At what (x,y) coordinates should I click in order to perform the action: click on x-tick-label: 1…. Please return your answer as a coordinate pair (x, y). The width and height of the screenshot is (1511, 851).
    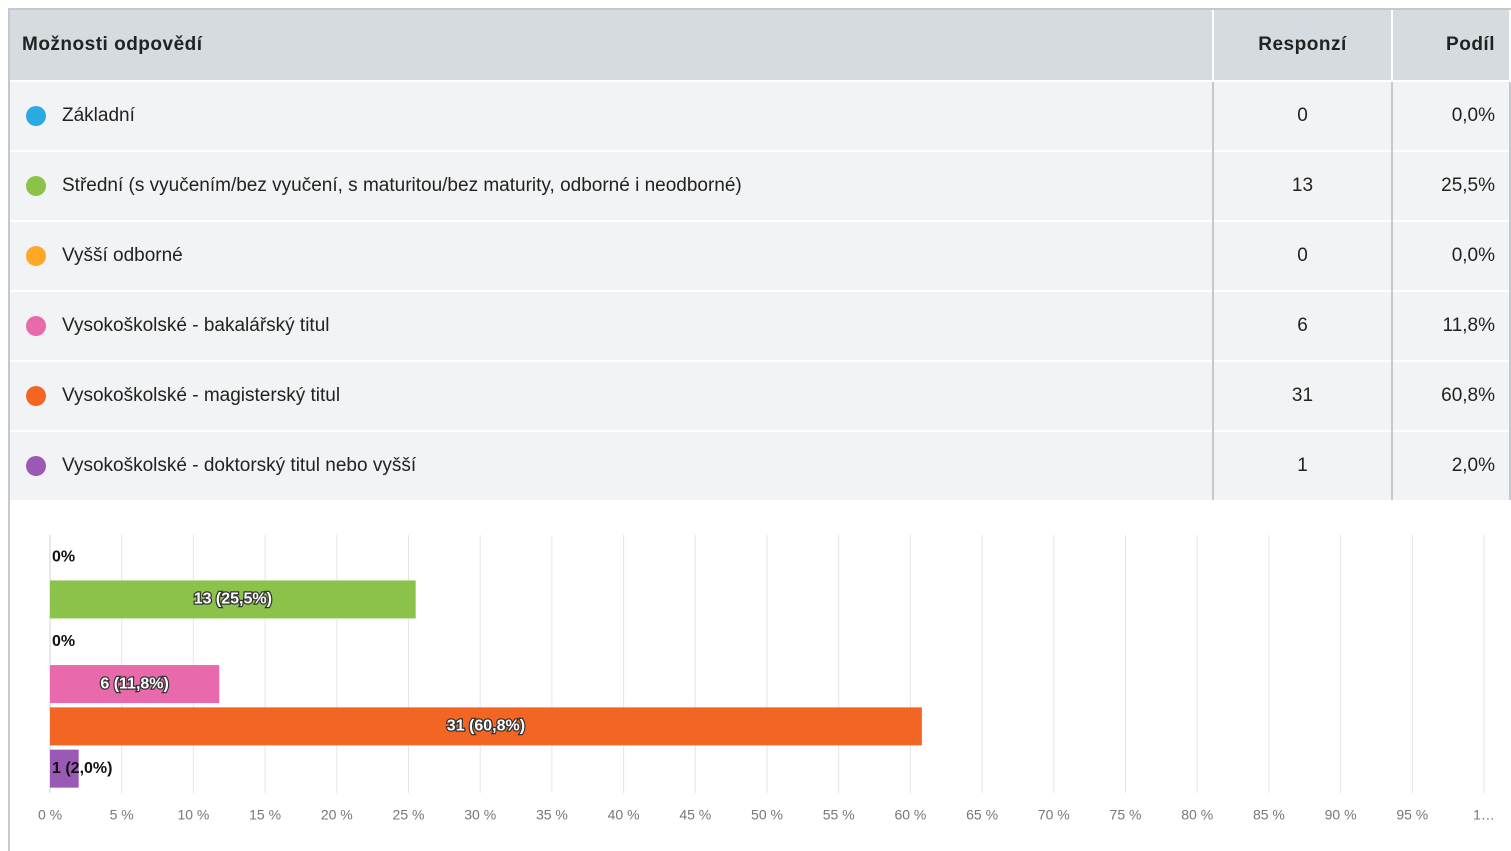
    Looking at the image, I should click on (1484, 815).